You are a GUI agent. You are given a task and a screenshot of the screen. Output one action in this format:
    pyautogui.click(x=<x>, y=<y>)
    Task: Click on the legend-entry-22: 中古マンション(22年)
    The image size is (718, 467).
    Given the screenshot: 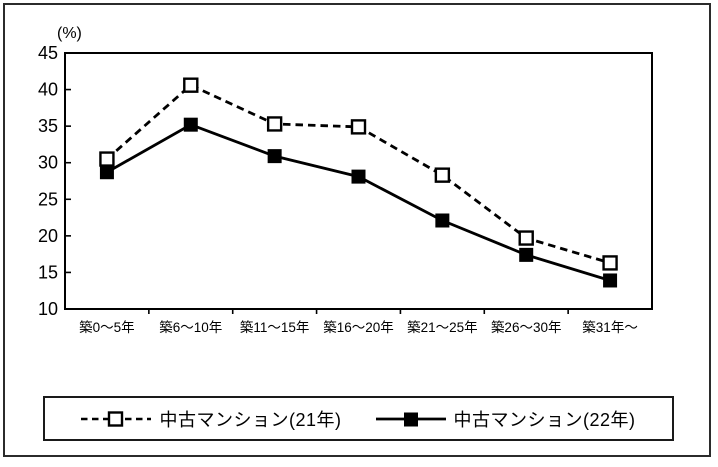 What is the action you would take?
    pyautogui.click(x=505, y=419)
    